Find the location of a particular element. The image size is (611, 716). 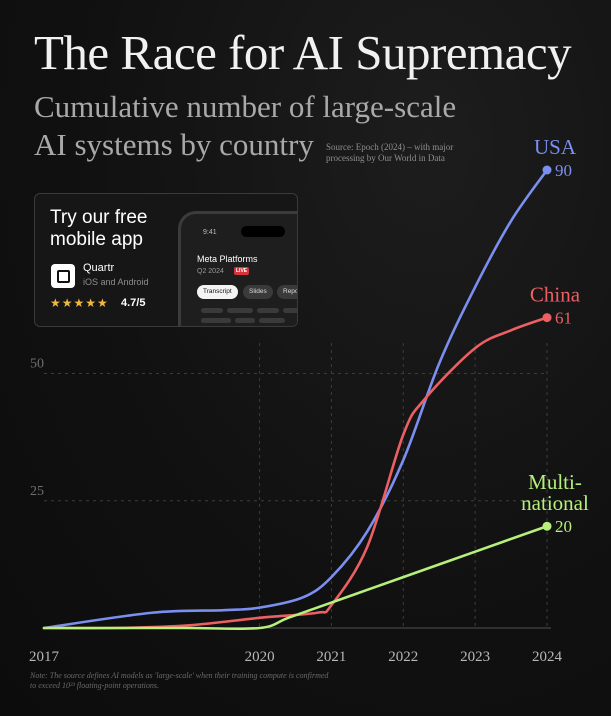

y-tick-label: 25 is located at coordinates (37, 491).